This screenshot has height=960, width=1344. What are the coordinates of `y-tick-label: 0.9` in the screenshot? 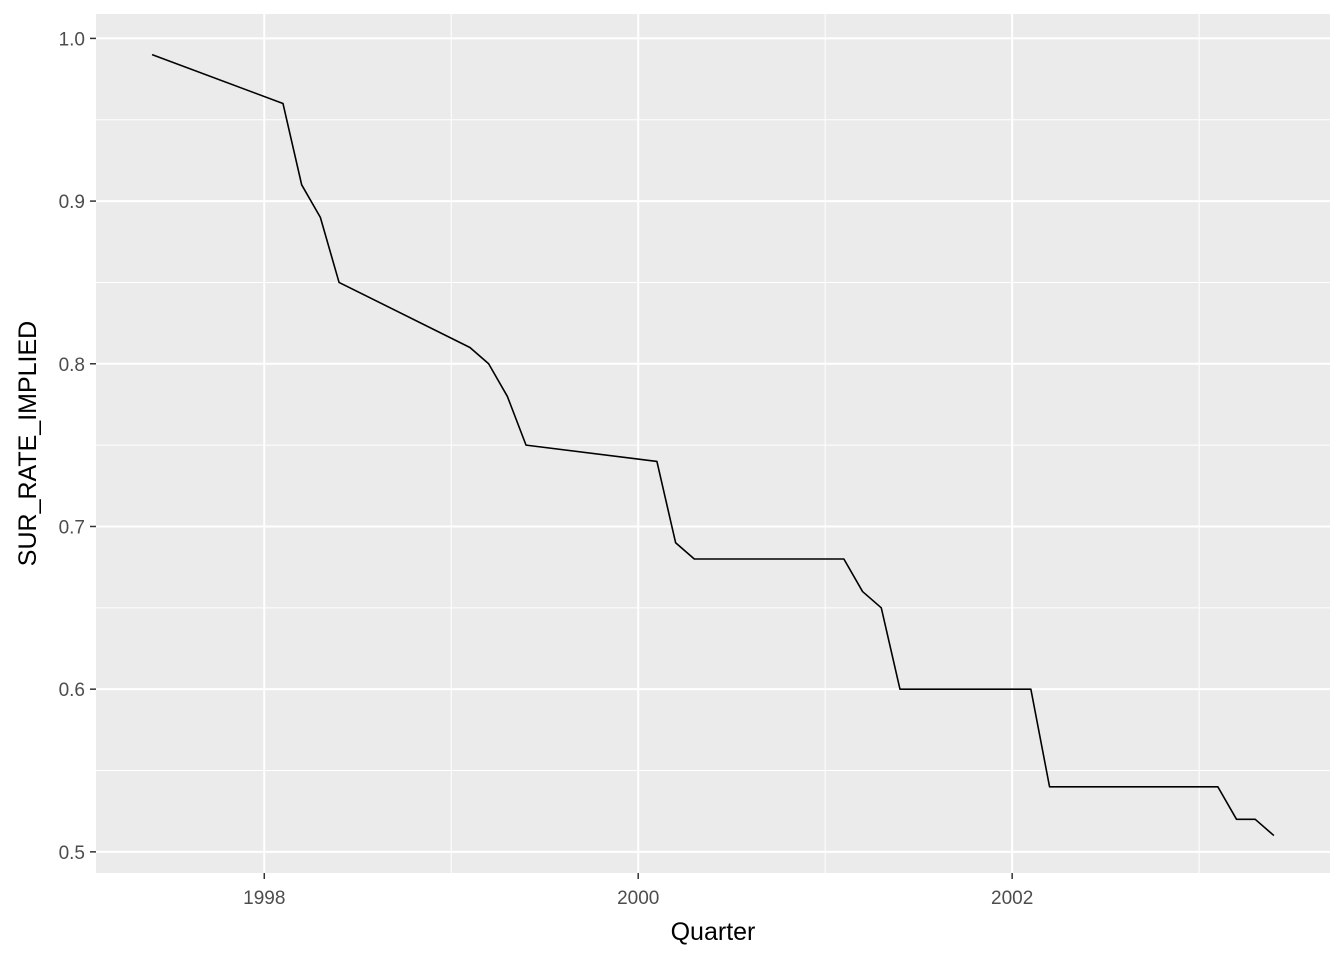 It's located at (72, 202).